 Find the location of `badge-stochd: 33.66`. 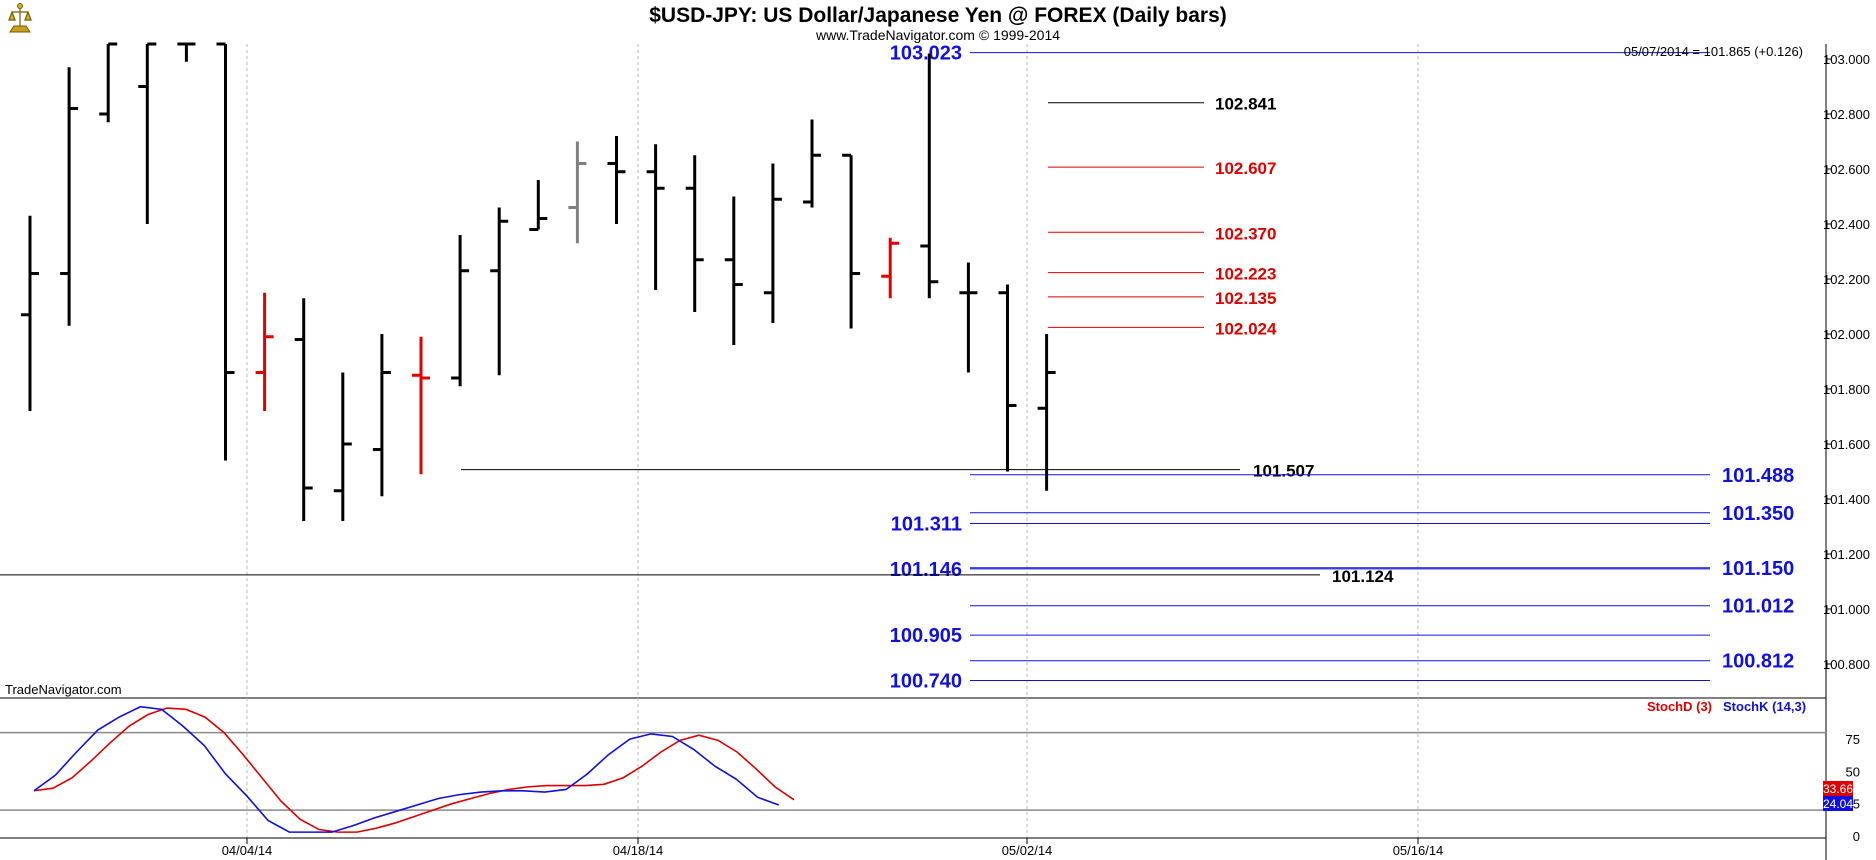

badge-stochd: 33.66 is located at coordinates (1838, 788).